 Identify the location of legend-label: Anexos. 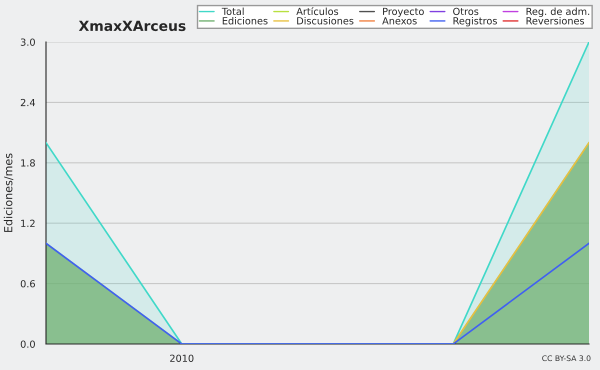
(399, 20).